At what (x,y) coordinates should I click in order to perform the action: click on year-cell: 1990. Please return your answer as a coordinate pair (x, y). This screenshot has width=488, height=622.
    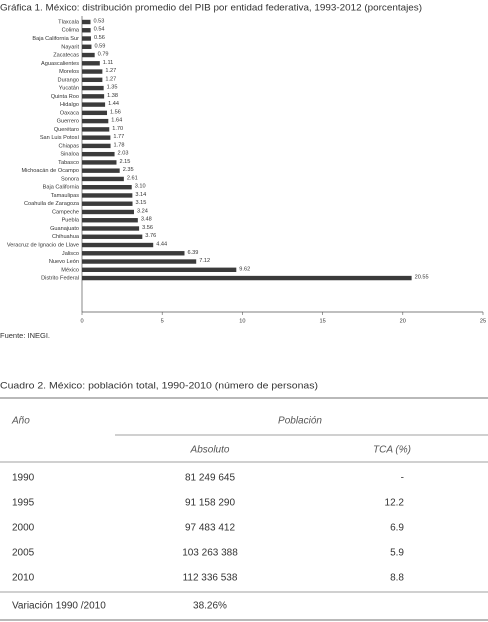
    Looking at the image, I should click on (23, 478).